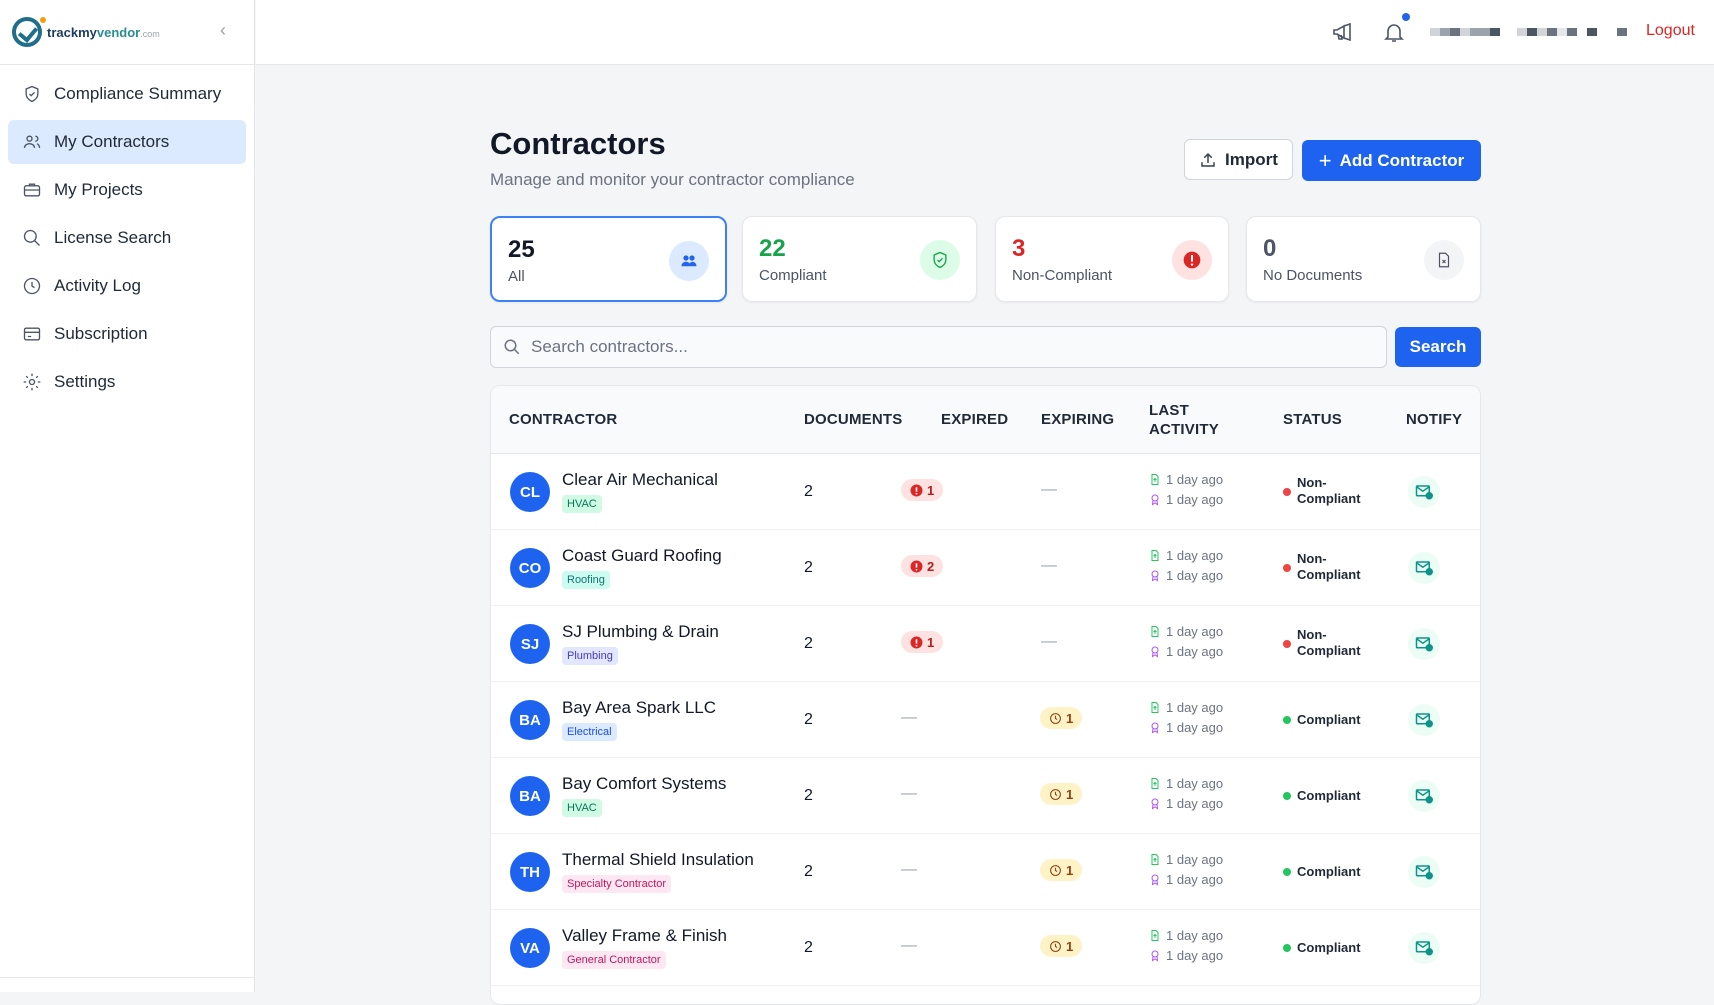  Describe the element at coordinates (1406, 17) in the screenshot. I see `notification-dot` at that location.